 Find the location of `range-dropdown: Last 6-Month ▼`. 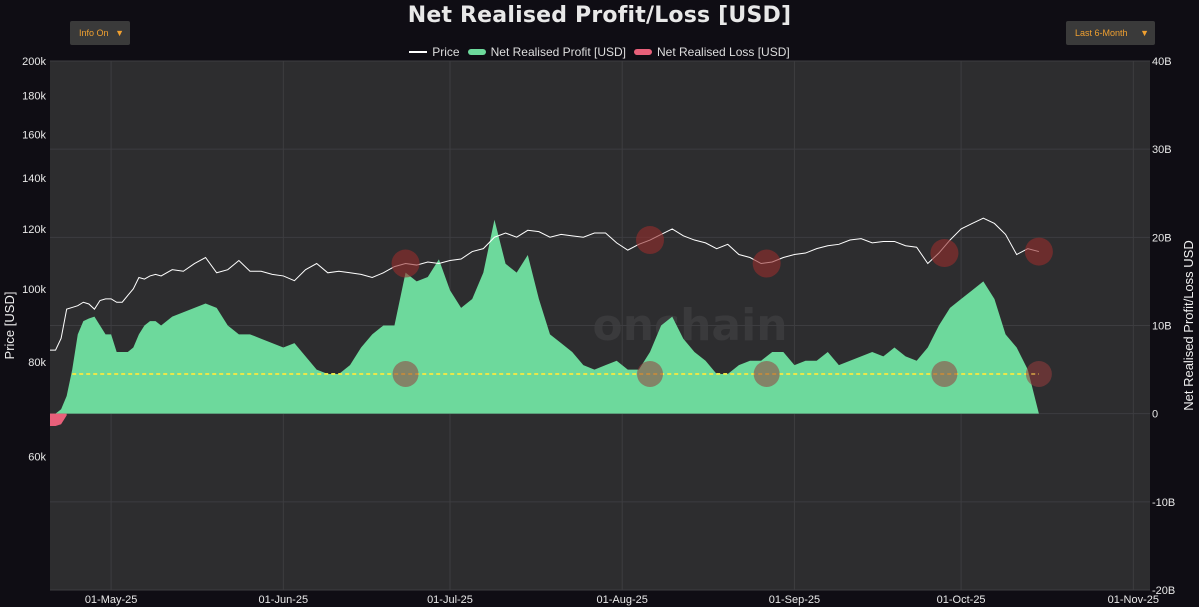

range-dropdown: Last 6-Month ▼ is located at coordinates (1110, 33).